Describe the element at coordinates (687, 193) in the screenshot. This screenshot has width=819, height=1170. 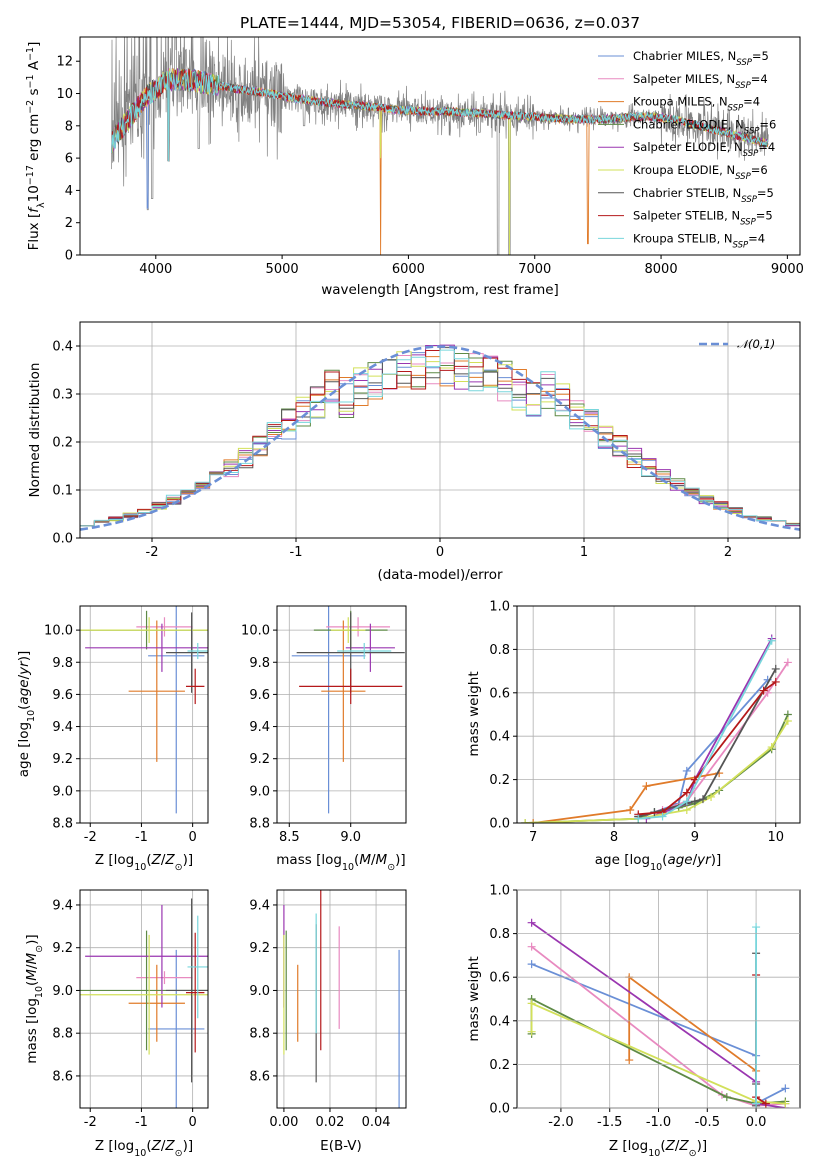
I see `legend-name: Chabrier STELIB, N` at that location.